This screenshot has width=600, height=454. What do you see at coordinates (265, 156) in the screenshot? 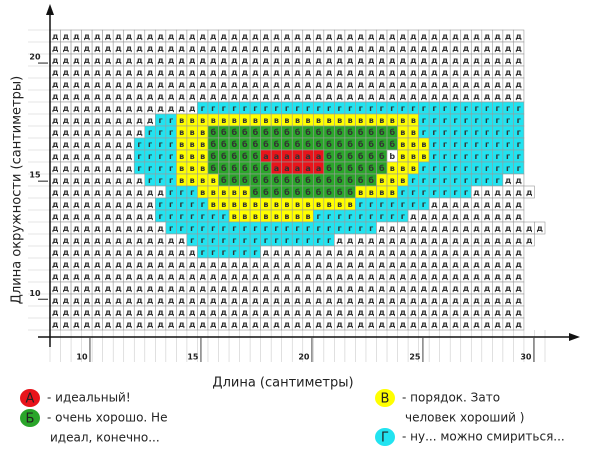
I see `cell-letter: а` at bounding box center [265, 156].